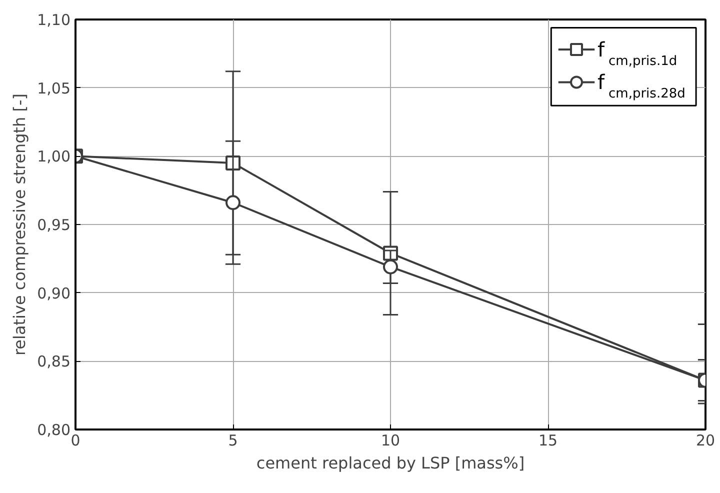  I want to click on x-axis-title: cement replaced by LSP [mass%], so click(390, 463).